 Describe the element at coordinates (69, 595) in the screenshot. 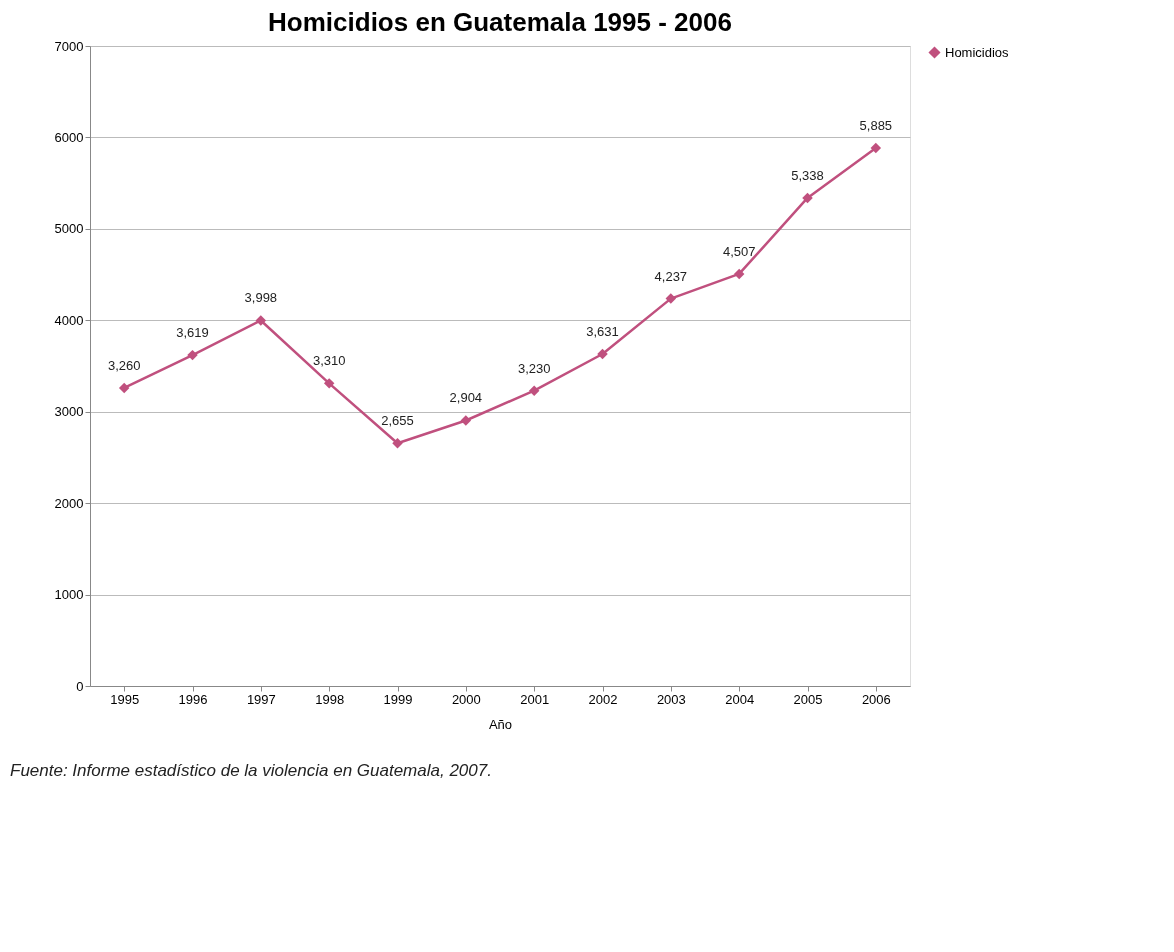

I see `y-tick-label: 1000` at that location.